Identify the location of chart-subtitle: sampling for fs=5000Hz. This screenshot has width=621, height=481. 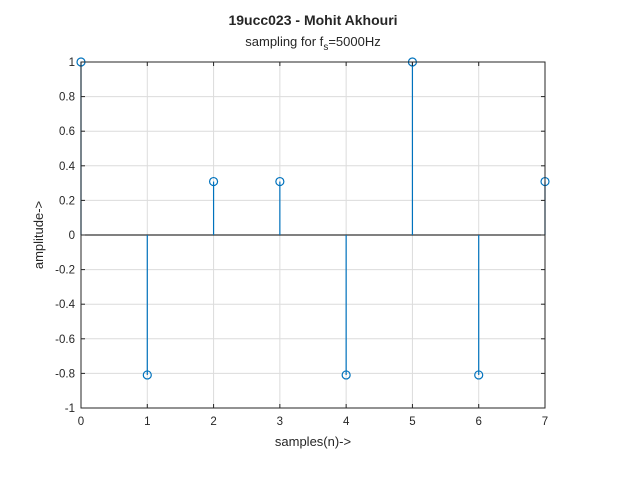
(312, 43).